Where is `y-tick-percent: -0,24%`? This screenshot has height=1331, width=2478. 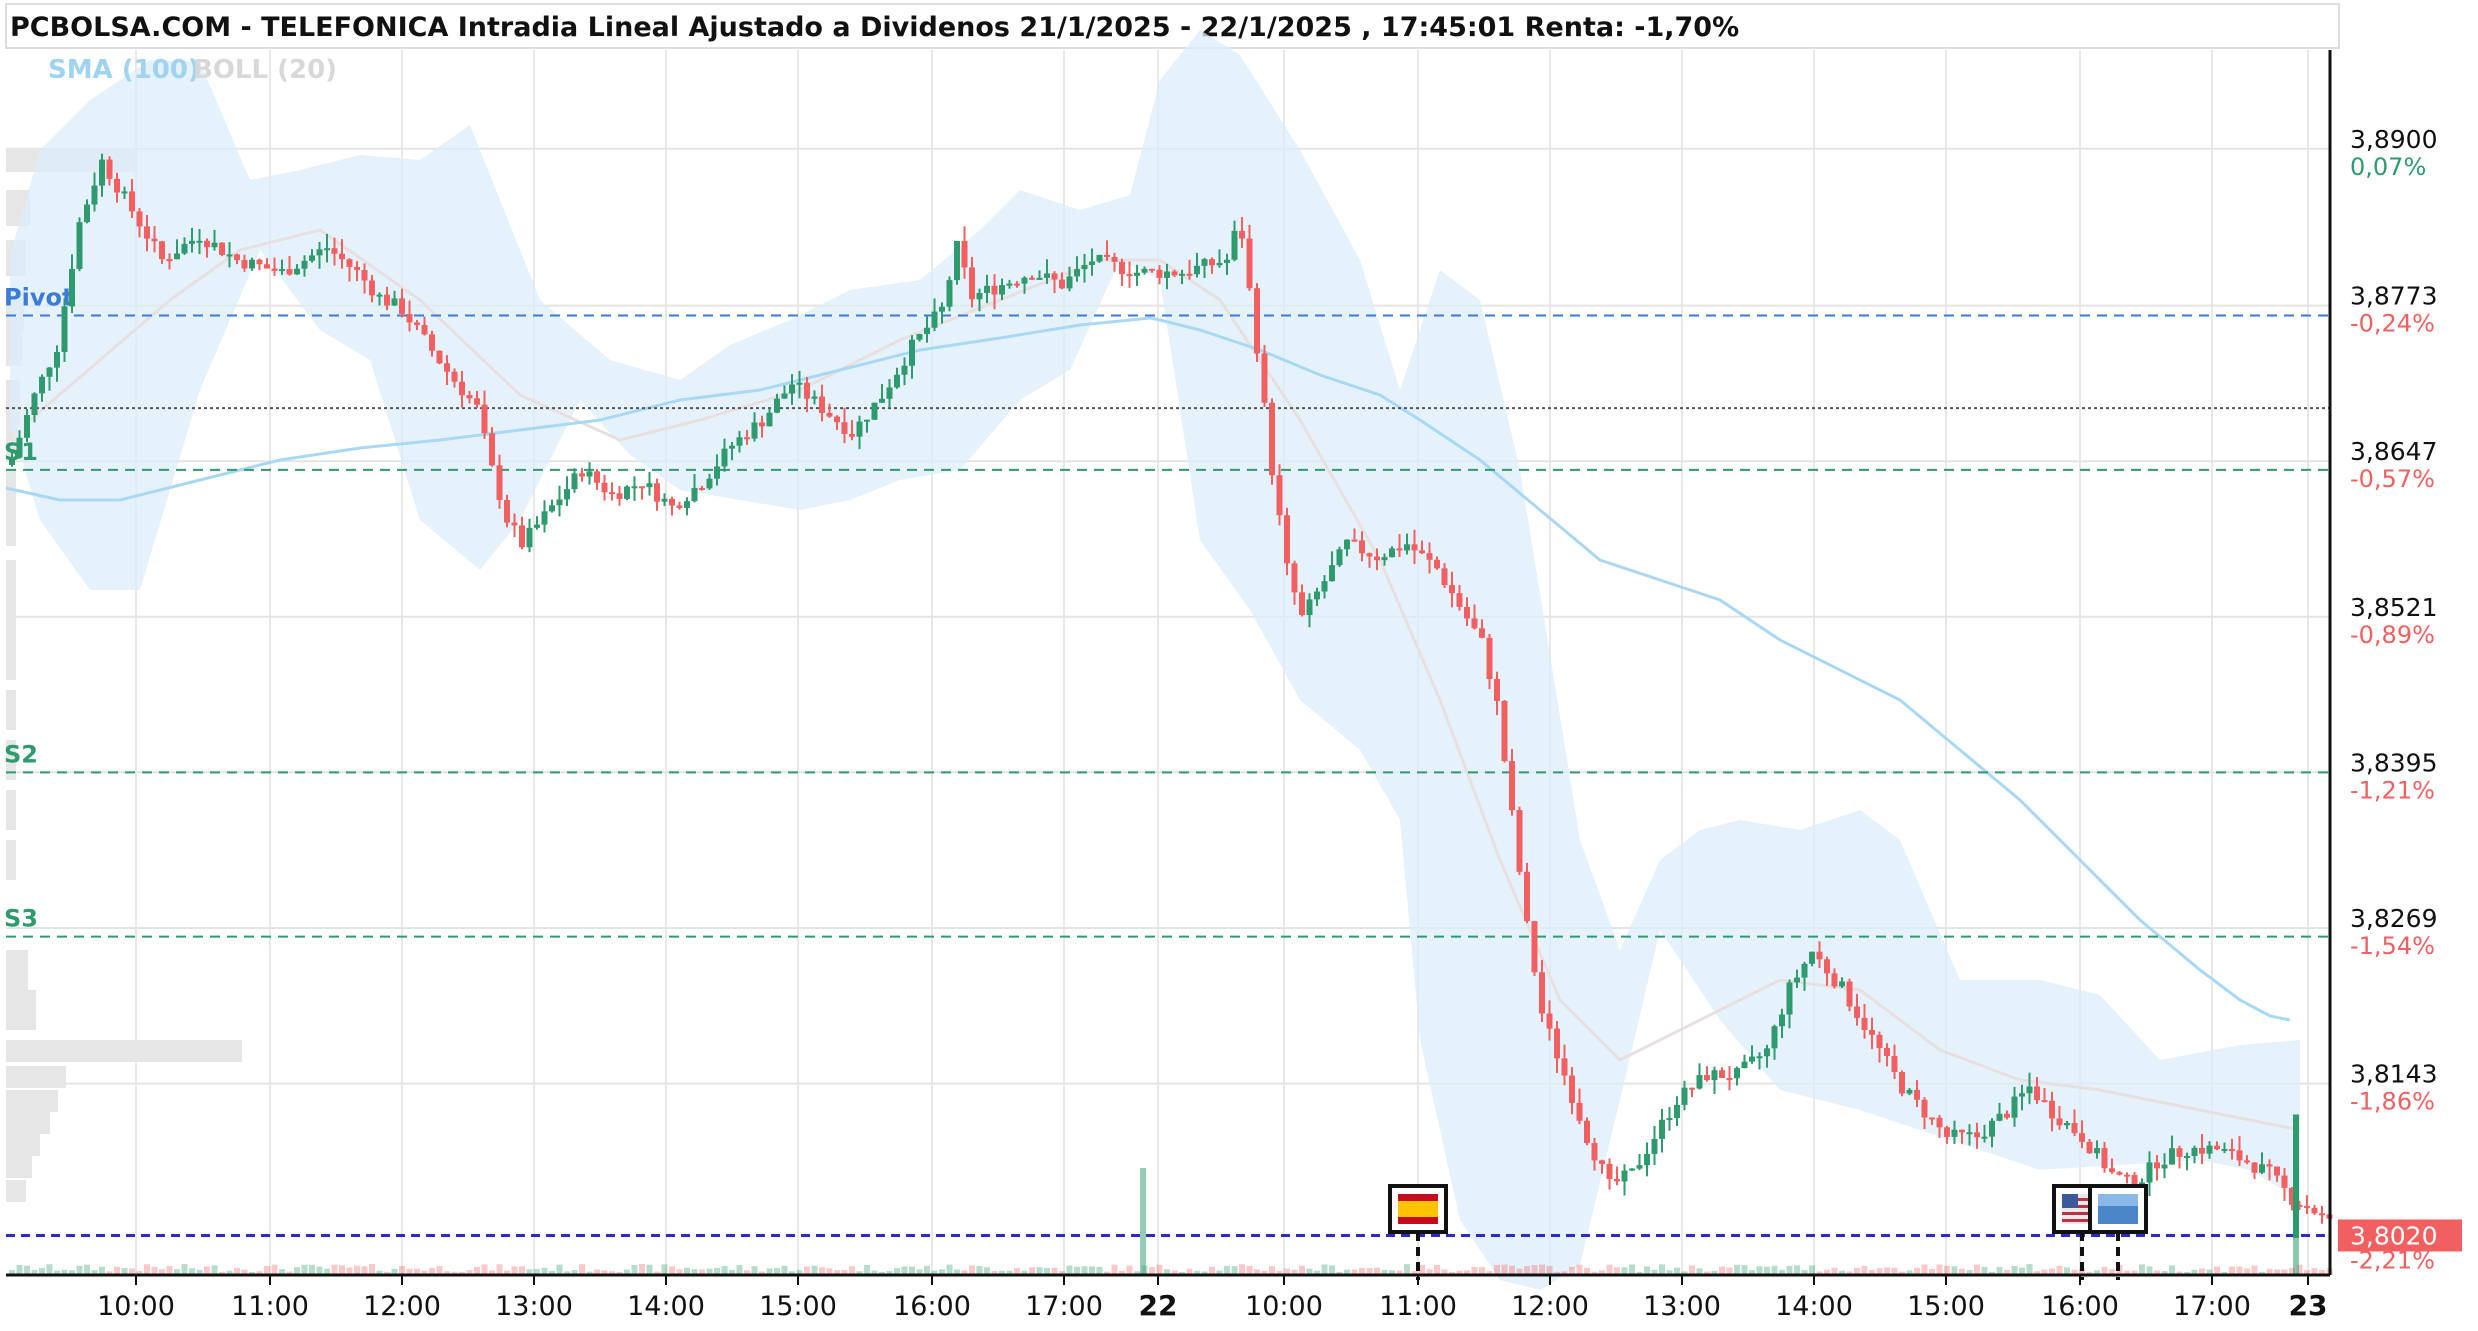
y-tick-percent: -0,24% is located at coordinates (2392, 324).